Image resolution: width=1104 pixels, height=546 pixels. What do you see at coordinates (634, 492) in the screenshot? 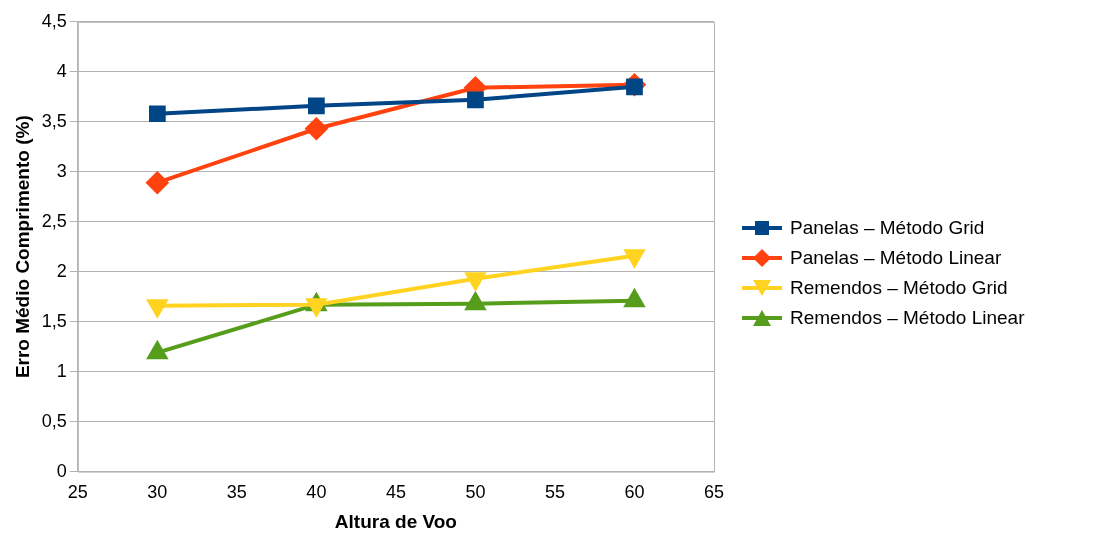
I see `x-tick-label: 60` at bounding box center [634, 492].